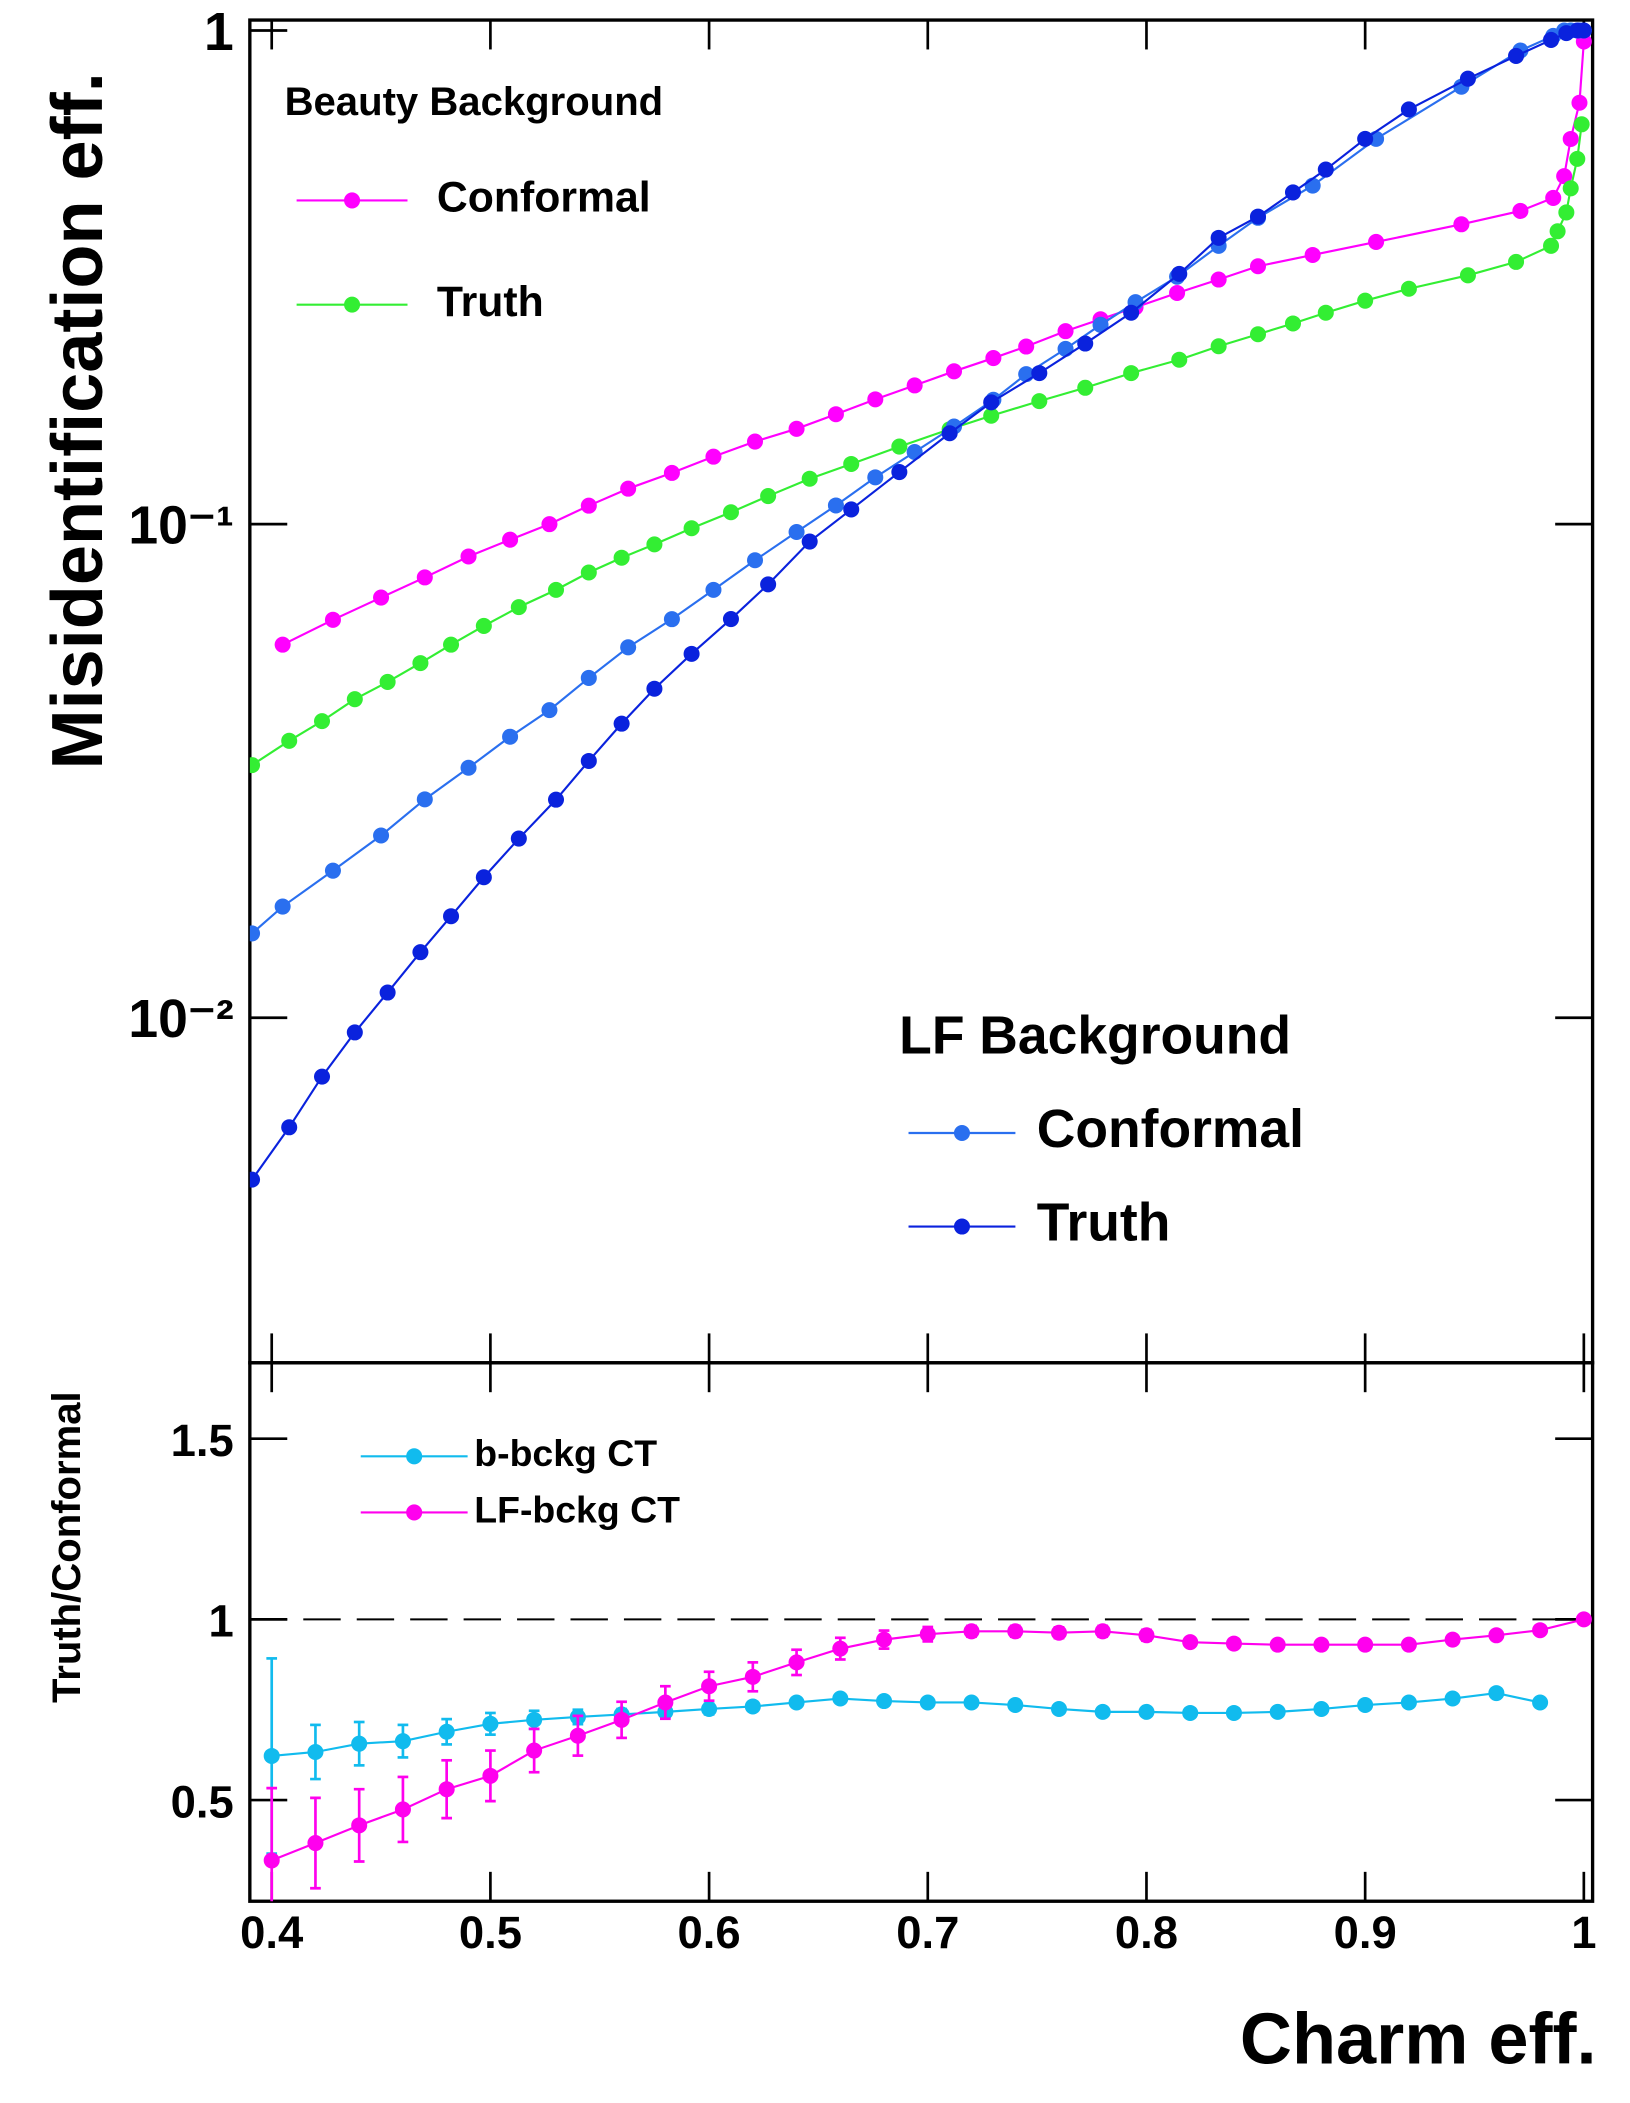 Image resolution: width=1630 pixels, height=2103 pixels. Describe the element at coordinates (180, 526) in the screenshot. I see `y-tick-label: 10⁻¹` at that location.